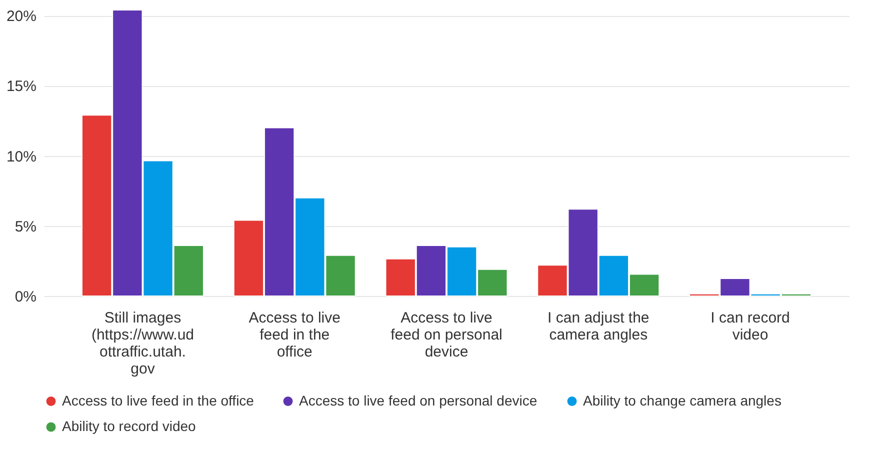  I want to click on x-tick-label: I can record video, so click(750, 327).